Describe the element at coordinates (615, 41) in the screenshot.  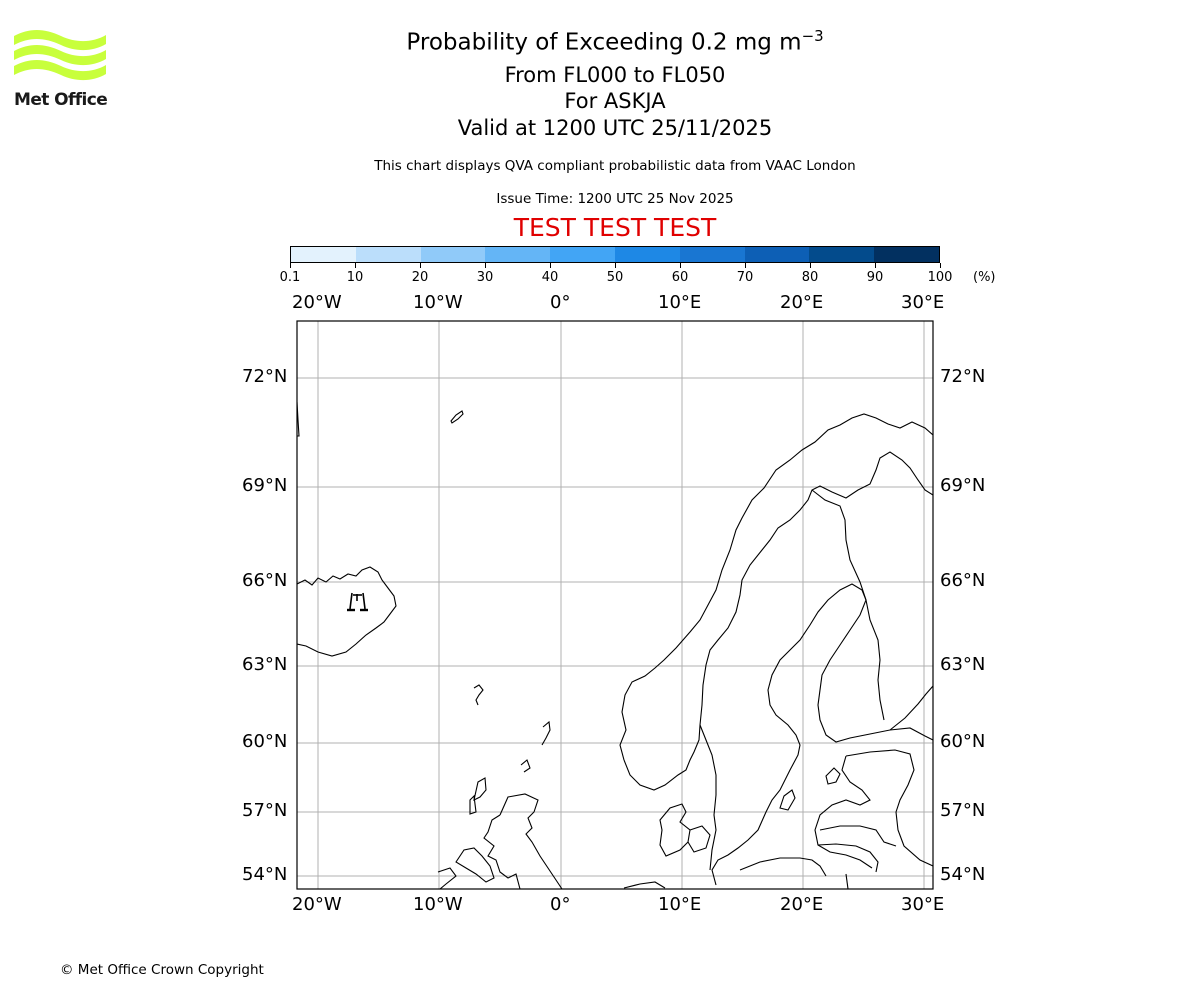
I see `chart-title: Probability of Exceeding 0.2 mg m−3` at that location.